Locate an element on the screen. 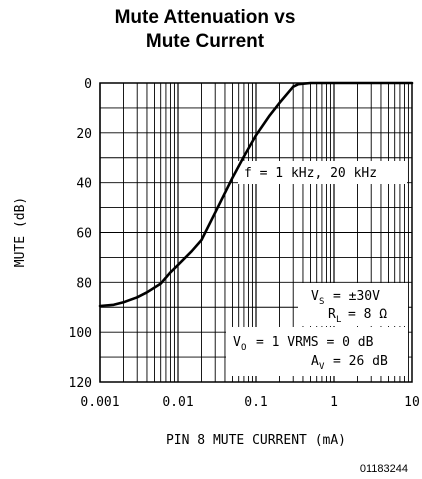 This screenshot has width=422, height=479. vs-subscript: S is located at coordinates (321, 302).